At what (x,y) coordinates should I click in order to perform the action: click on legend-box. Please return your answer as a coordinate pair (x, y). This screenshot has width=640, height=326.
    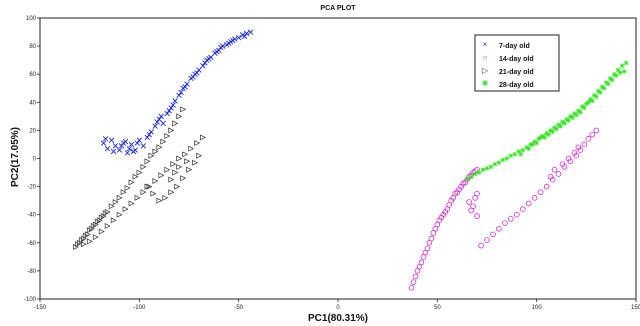
    Looking at the image, I should click on (517, 63).